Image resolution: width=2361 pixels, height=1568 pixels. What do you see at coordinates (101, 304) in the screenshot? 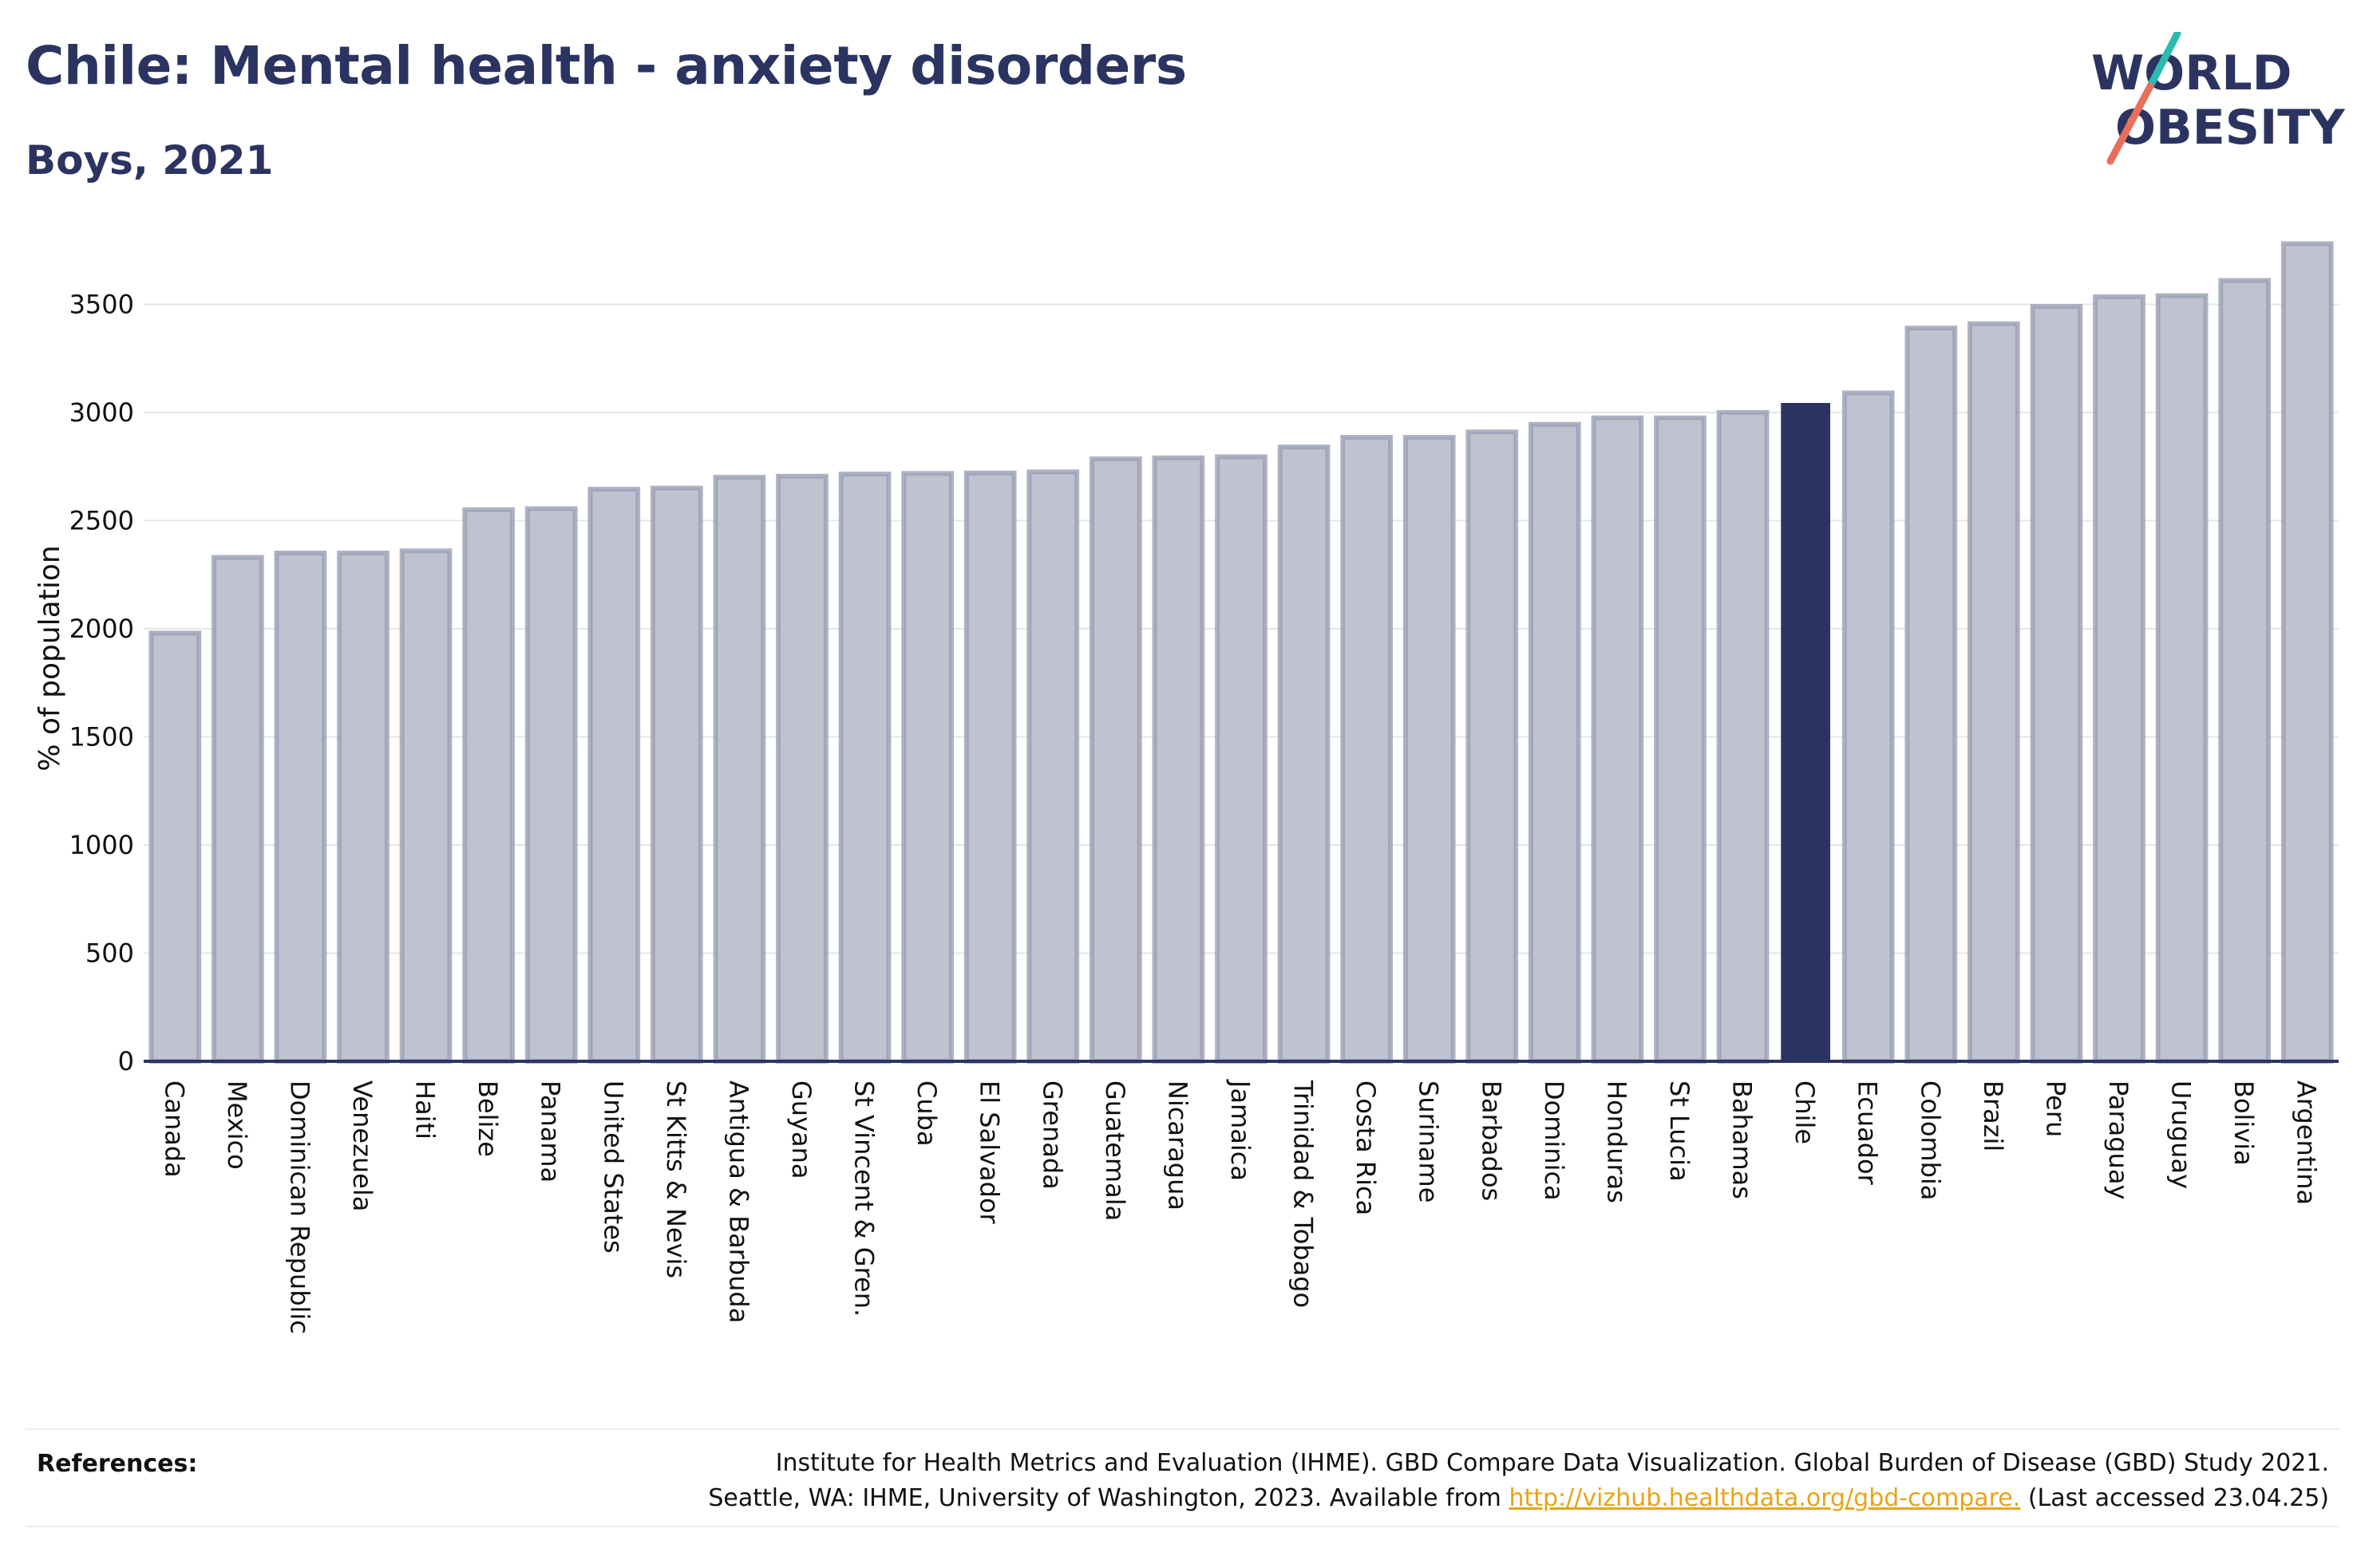
I see `y-tick-label: 3500` at bounding box center [101, 304].